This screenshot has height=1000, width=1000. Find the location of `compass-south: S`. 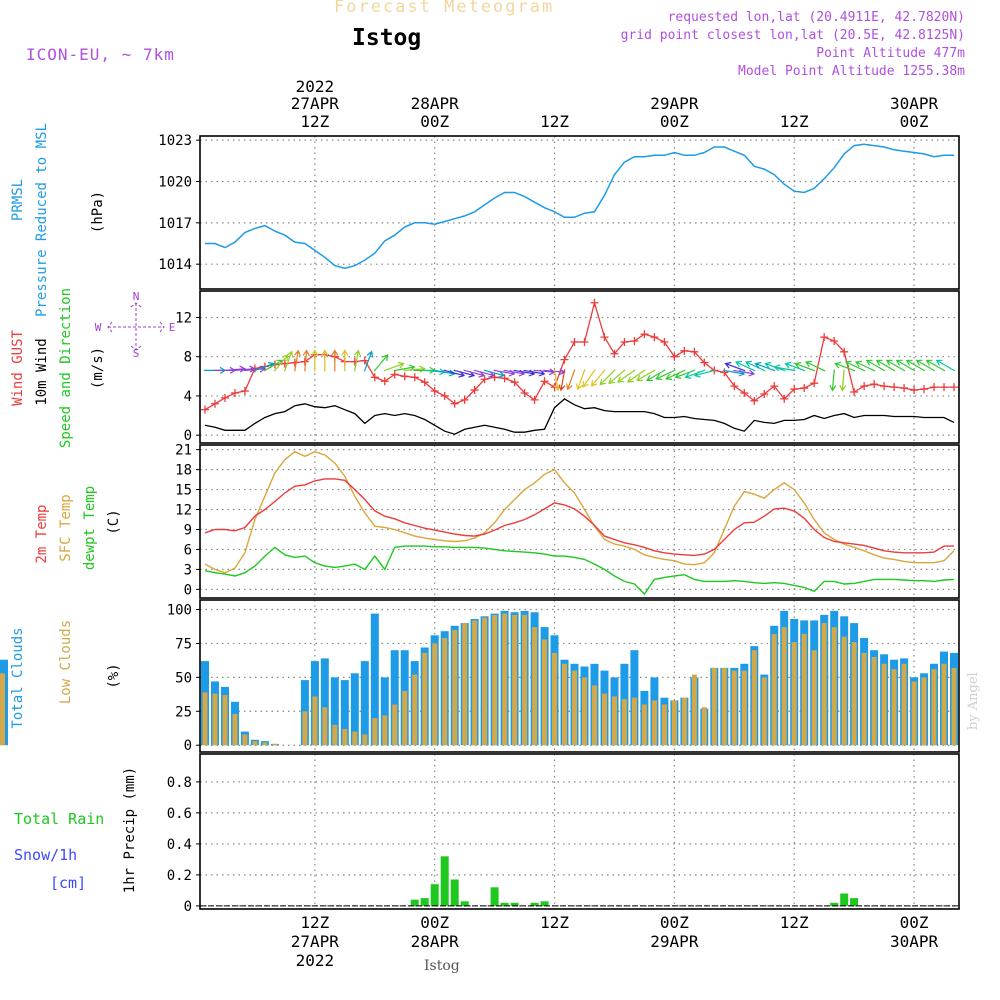

compass-south: S is located at coordinates (136, 353).